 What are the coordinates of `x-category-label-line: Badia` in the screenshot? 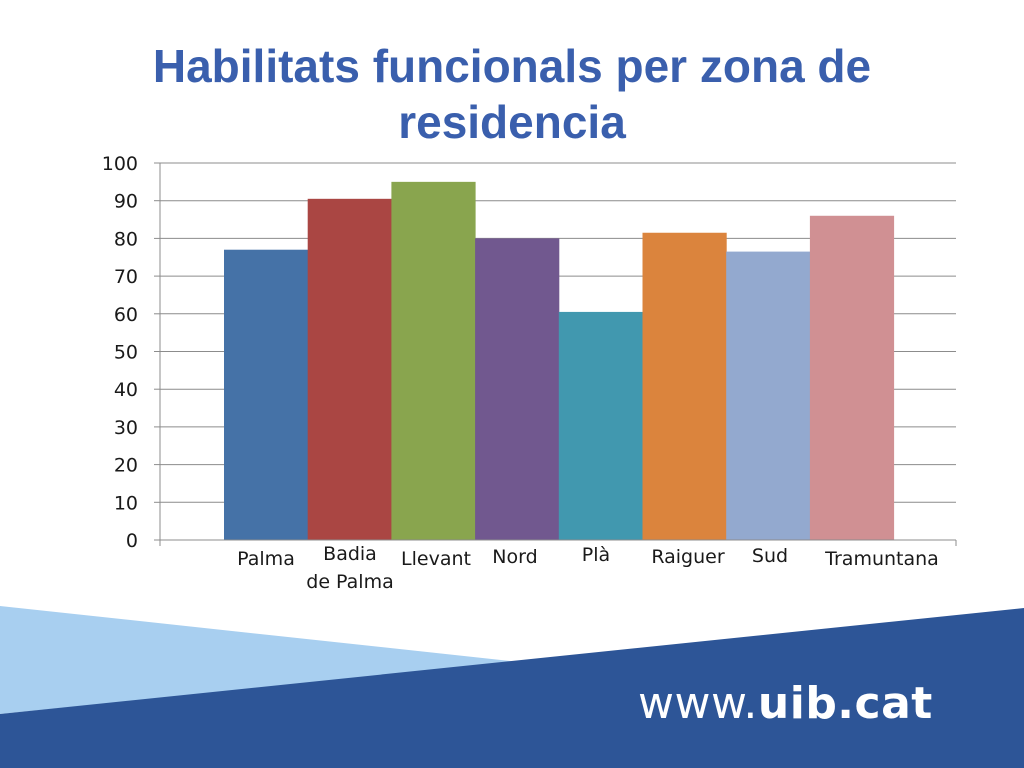 It's located at (350, 554).